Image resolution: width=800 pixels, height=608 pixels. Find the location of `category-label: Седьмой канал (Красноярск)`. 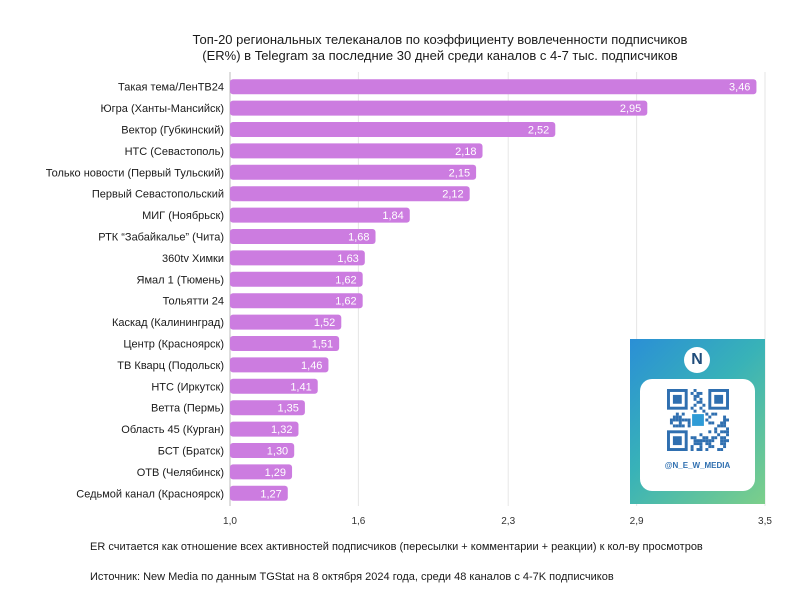

category-label: Седьмой канал (Красноярск) is located at coordinates (150, 494).